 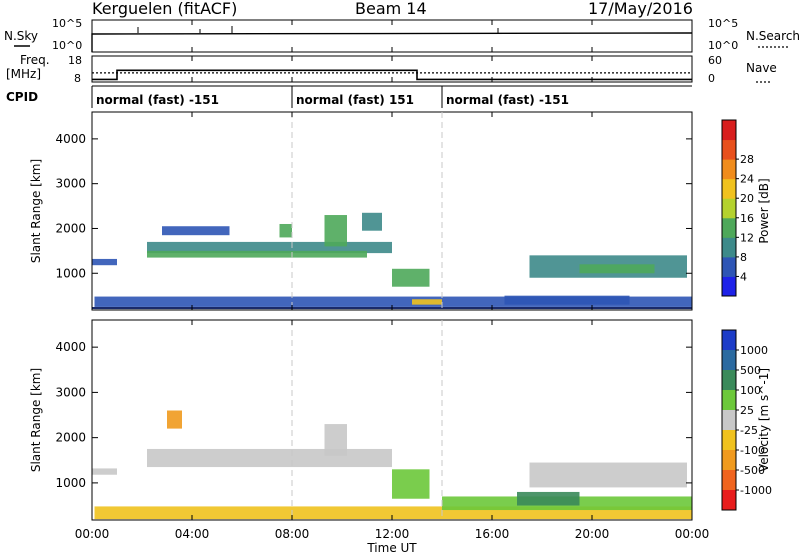 I want to click on freq-left-label: Freq., so click(x=35, y=60).